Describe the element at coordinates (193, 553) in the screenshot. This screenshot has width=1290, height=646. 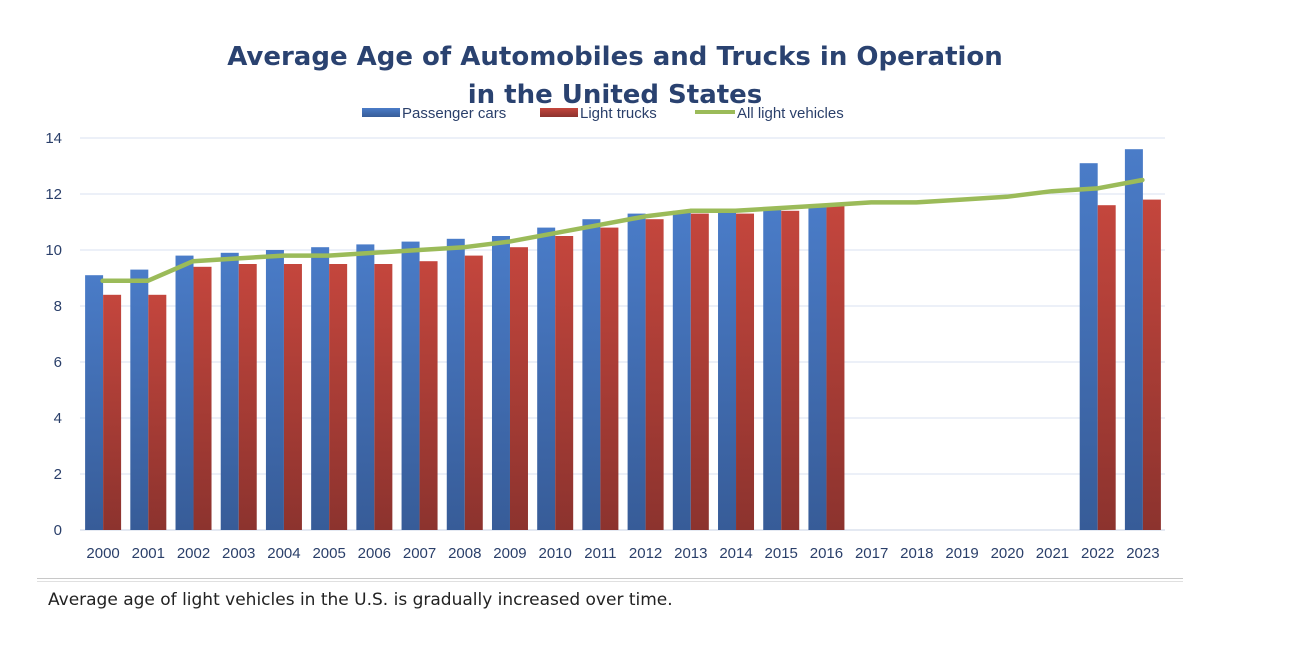
I see `x-tick-label: 2002` at that location.